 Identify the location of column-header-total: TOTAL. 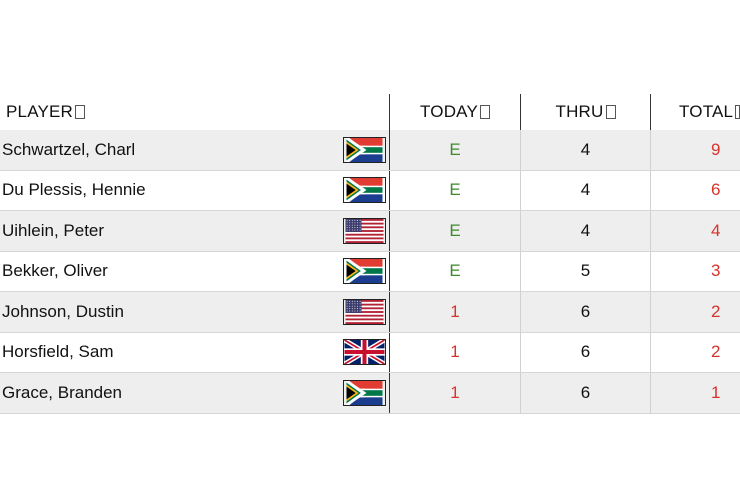
(695, 112).